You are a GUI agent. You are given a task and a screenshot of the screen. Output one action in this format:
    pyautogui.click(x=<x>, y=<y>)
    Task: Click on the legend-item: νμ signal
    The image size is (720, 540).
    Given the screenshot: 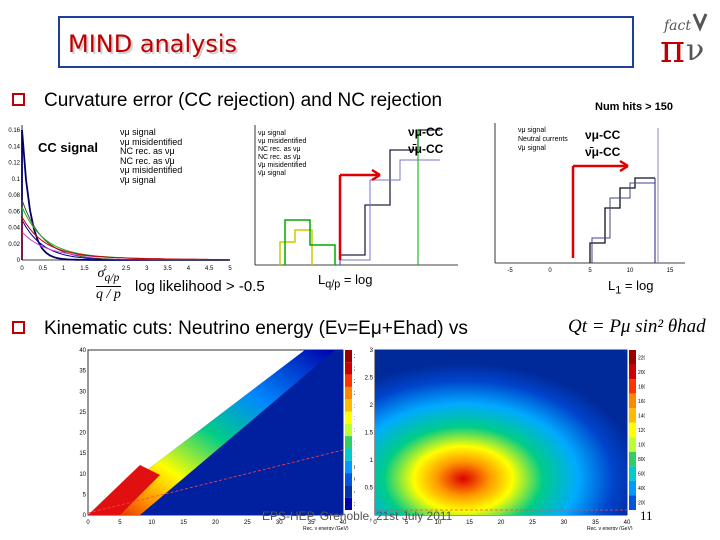 What is the action you would take?
    pyautogui.click(x=272, y=133)
    